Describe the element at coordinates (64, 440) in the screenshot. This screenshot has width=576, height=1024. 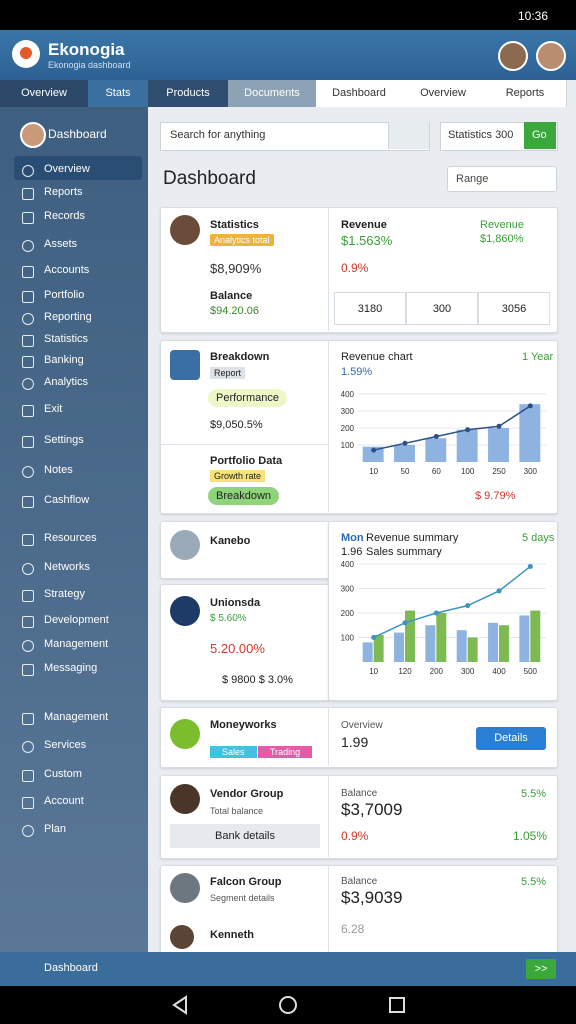
I see `nav-item: Settings` at that location.